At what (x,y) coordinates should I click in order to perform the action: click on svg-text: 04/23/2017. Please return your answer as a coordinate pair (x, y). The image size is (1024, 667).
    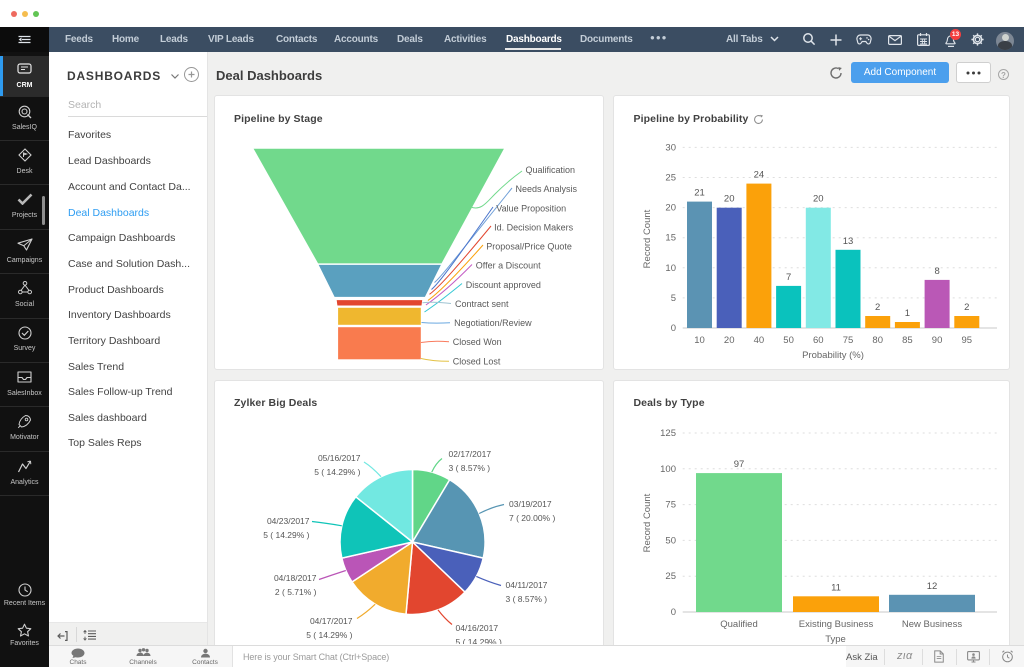
    Looking at the image, I should click on (287, 521).